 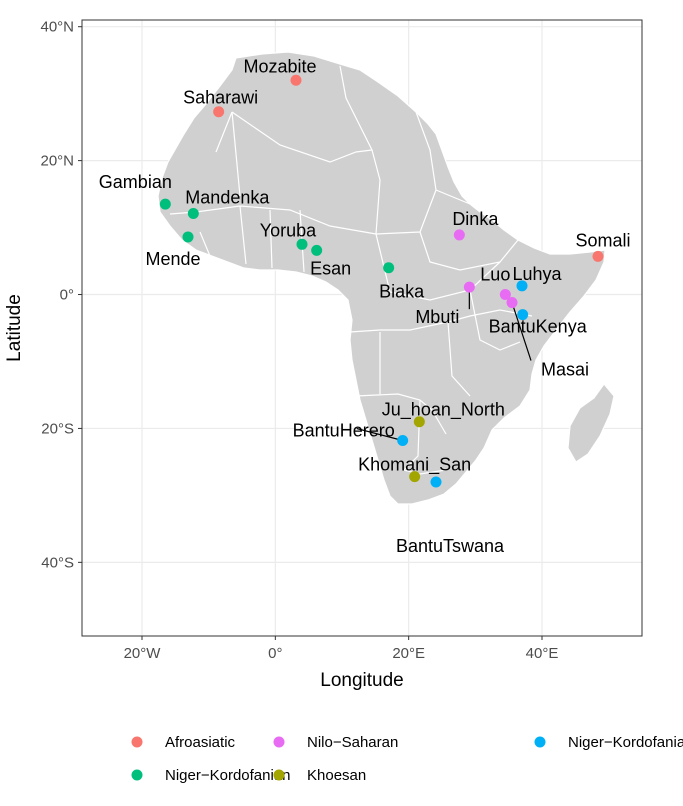 I want to click on population-label: Somali, so click(x=602, y=240).